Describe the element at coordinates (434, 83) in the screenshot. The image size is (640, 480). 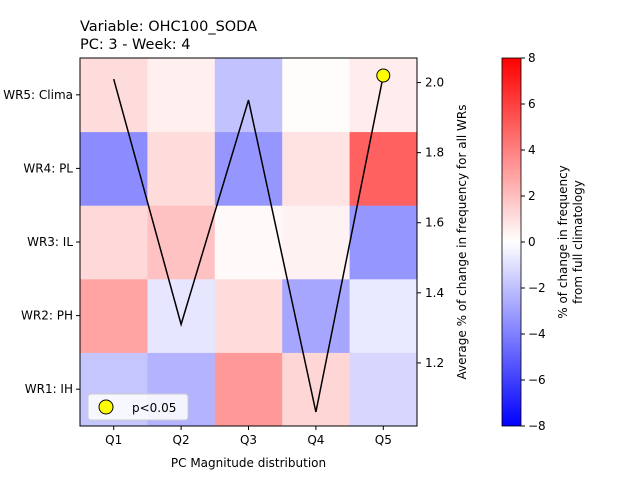
I see `right-tick-label: 2.0` at that location.